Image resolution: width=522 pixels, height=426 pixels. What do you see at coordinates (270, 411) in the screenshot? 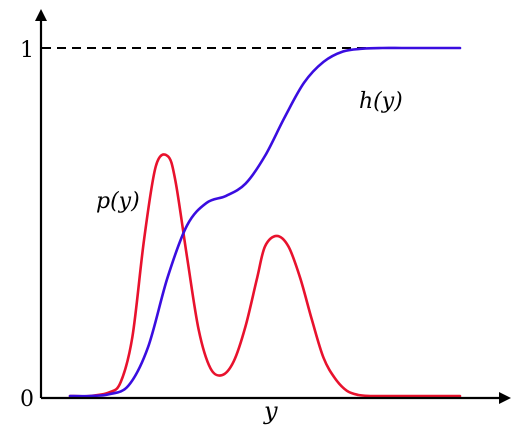
I see `x-axis-label: y` at bounding box center [270, 411].